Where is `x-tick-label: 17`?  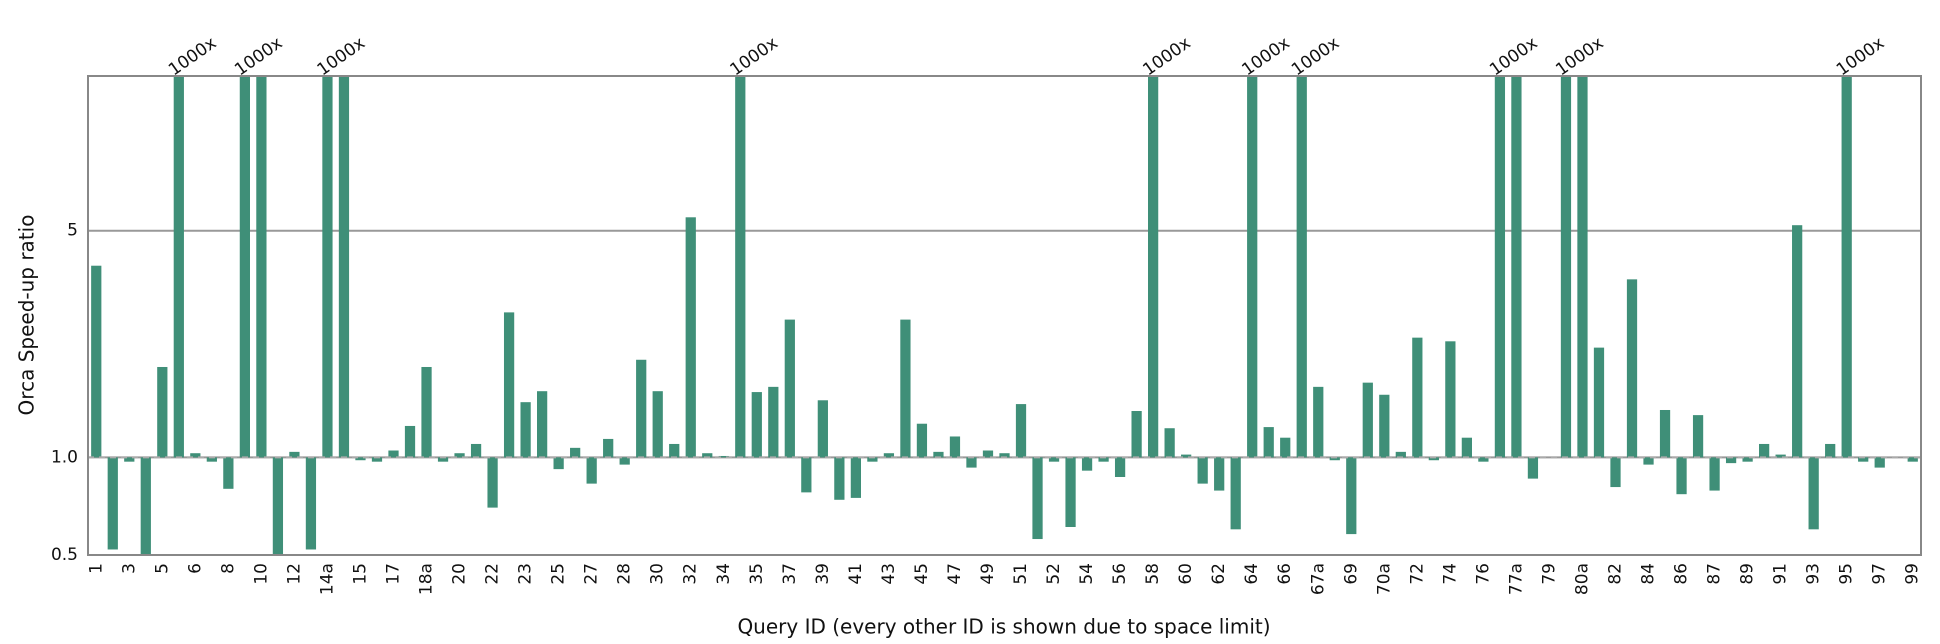
x-tick-label: 17 is located at coordinates (394, 574).